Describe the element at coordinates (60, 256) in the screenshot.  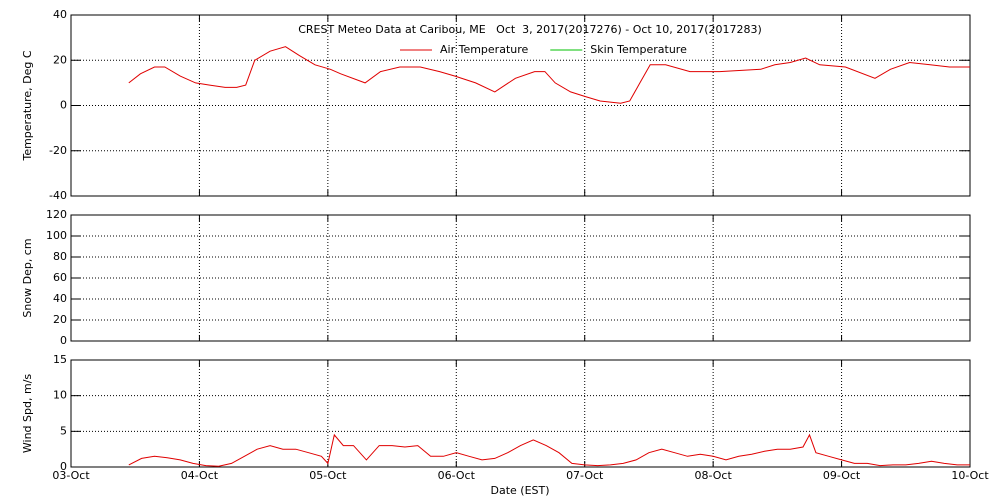
I see `y-tick-label: 80` at that location.